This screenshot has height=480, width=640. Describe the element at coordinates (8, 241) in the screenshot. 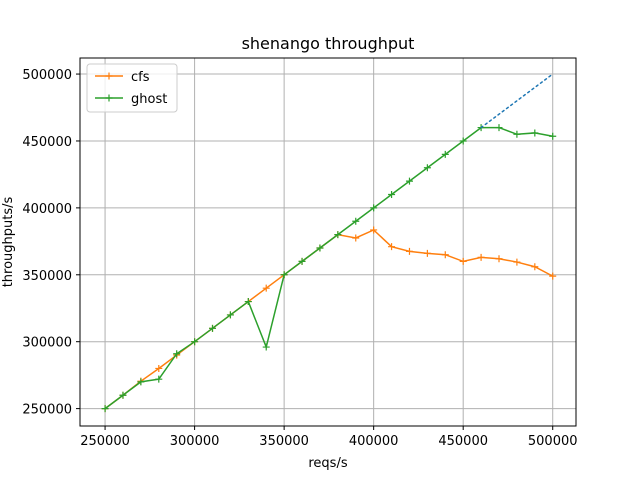

I see `y-axis-label: throughputs/s` at that location.